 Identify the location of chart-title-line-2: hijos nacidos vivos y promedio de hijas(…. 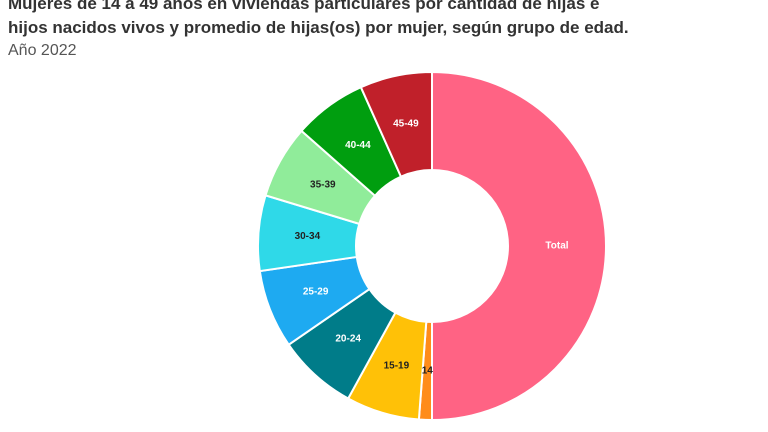
(318, 27).